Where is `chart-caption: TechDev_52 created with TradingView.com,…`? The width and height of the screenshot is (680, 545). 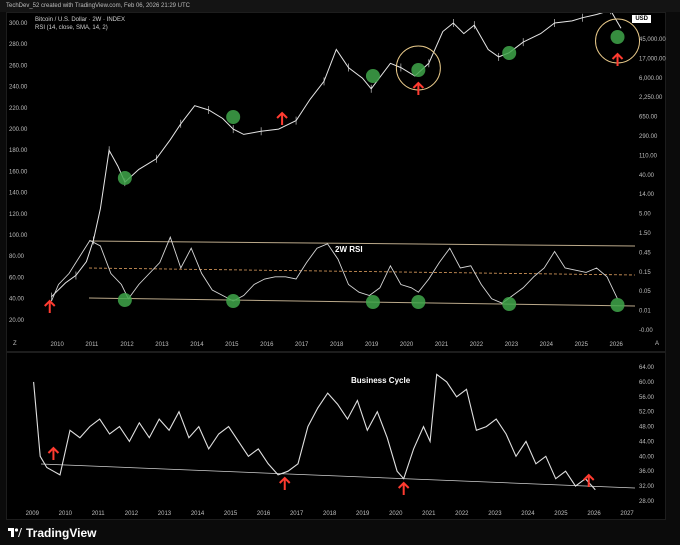
chart-caption: TechDev_52 created with TradingView.com,… is located at coordinates (340, 6).